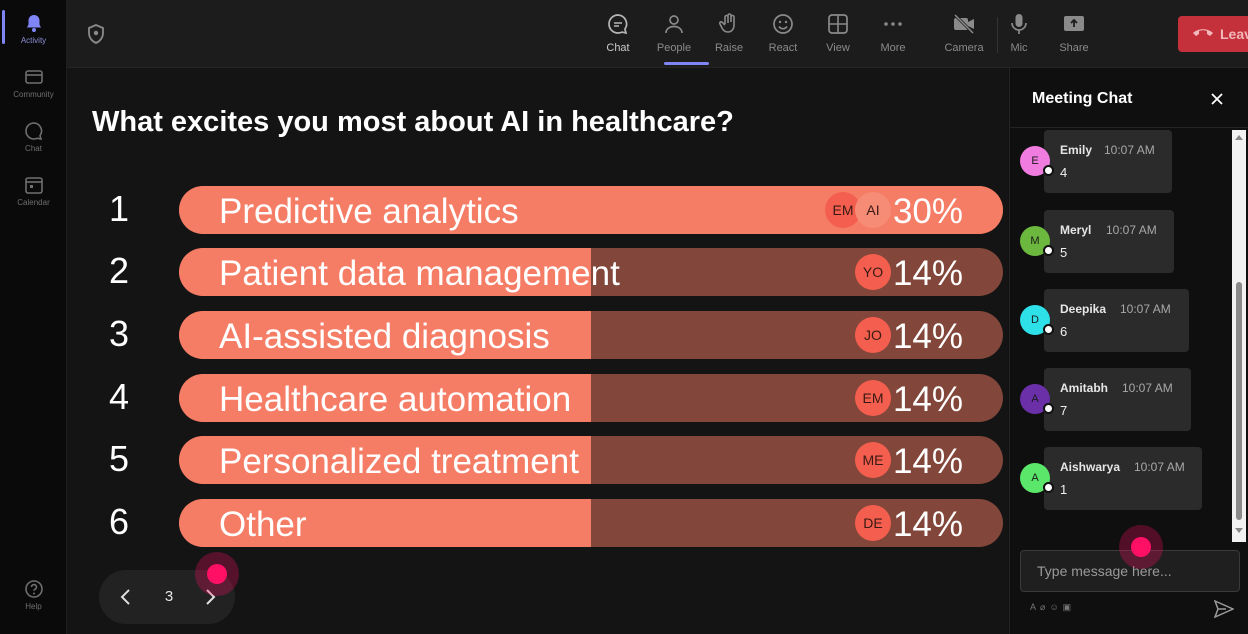 This screenshot has height=634, width=1248. I want to click on rail-item-chat: Chat, so click(33, 136).